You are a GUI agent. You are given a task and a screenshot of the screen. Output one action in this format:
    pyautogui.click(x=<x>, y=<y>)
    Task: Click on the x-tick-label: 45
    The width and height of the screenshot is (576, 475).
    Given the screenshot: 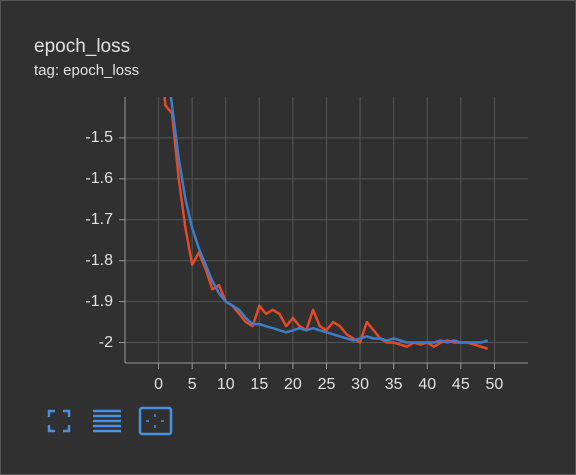 What is the action you would take?
    pyautogui.click(x=461, y=384)
    